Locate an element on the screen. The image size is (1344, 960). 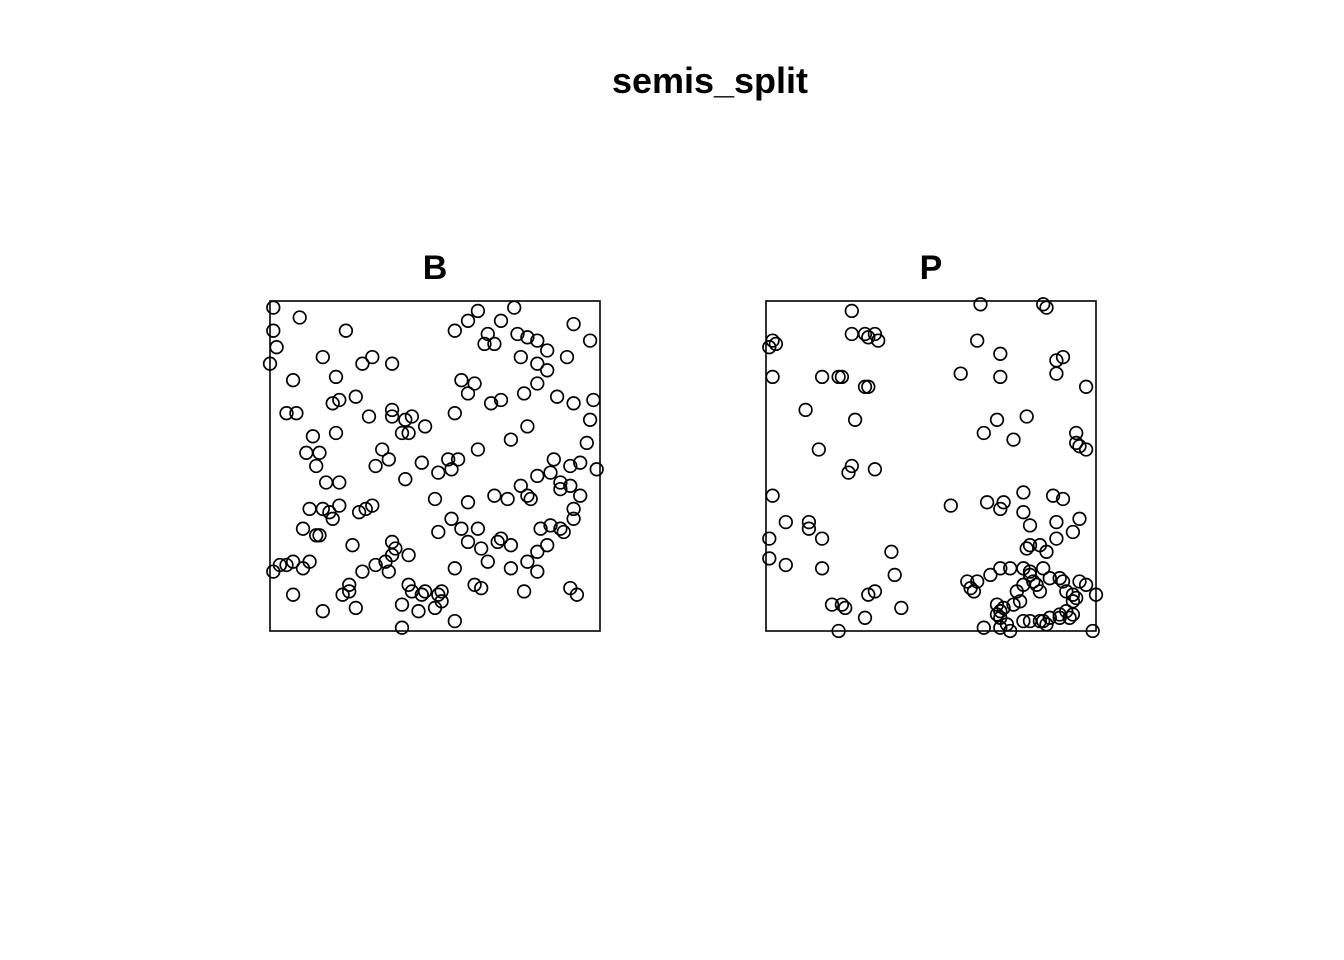
panel-b: B is located at coordinates (433, 442).